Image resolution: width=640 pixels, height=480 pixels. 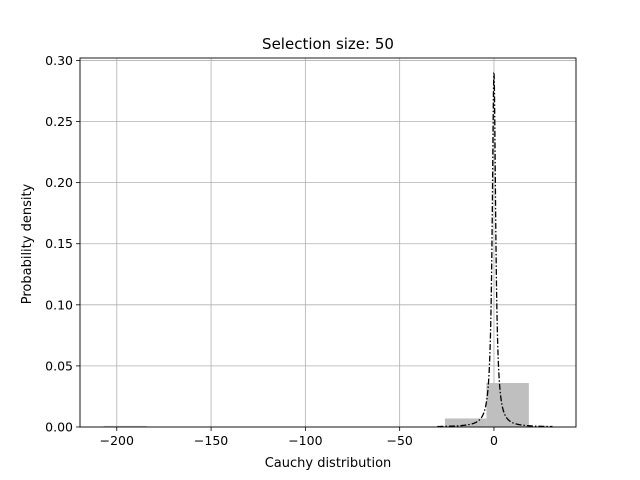 I want to click on y-tick-label: 0.25, so click(x=59, y=121).